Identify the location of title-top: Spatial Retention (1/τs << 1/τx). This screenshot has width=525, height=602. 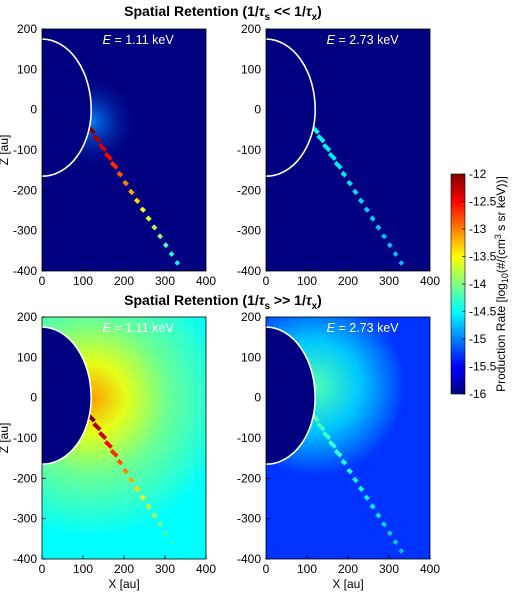
(223, 13).